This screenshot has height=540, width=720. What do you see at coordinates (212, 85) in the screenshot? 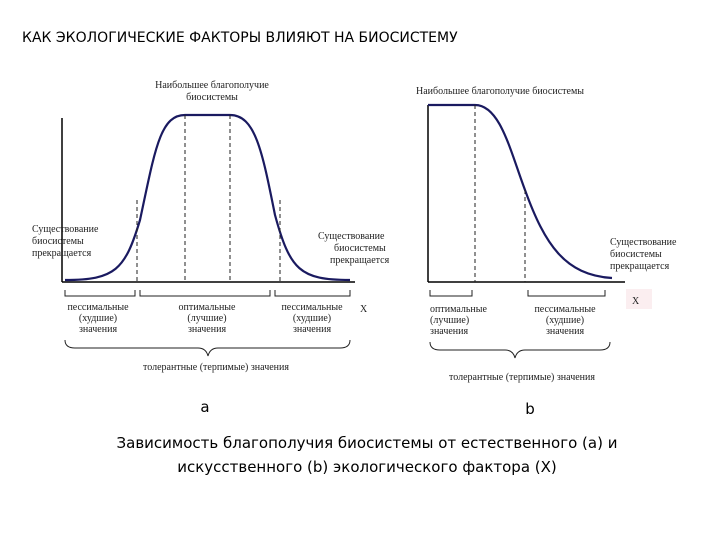
I see `text-line: Наибольшее благополучие` at bounding box center [212, 85].